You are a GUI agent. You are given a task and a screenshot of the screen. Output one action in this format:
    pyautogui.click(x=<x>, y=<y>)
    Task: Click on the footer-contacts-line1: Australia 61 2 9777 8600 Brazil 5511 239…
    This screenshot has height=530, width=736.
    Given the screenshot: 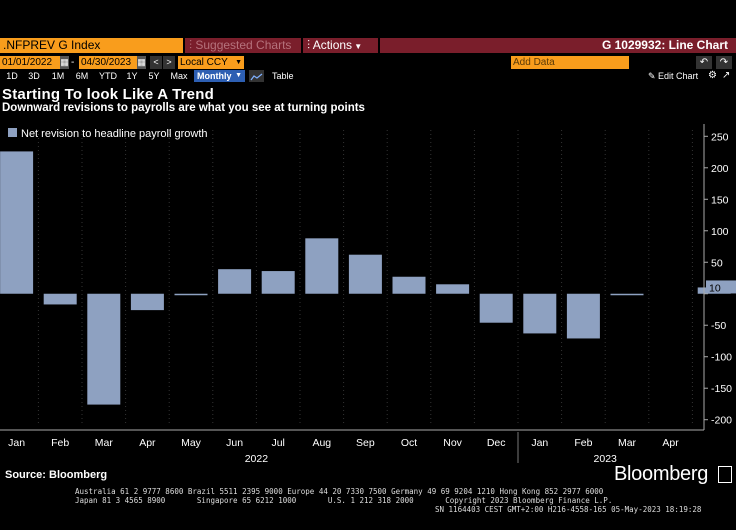 What is the action you would take?
    pyautogui.click(x=339, y=491)
    